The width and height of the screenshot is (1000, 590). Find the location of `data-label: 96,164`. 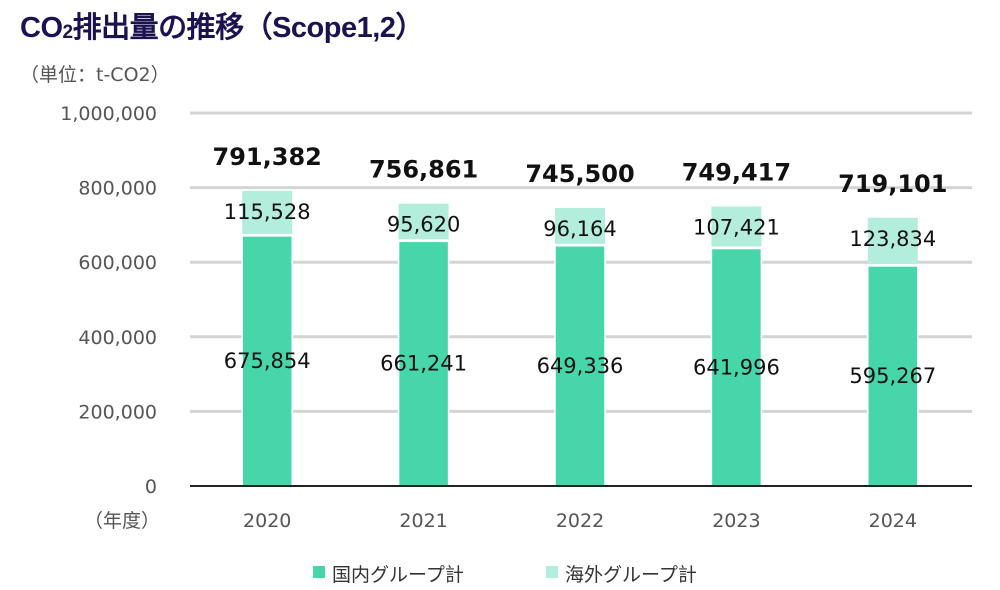

data-label: 96,164 is located at coordinates (579, 229).